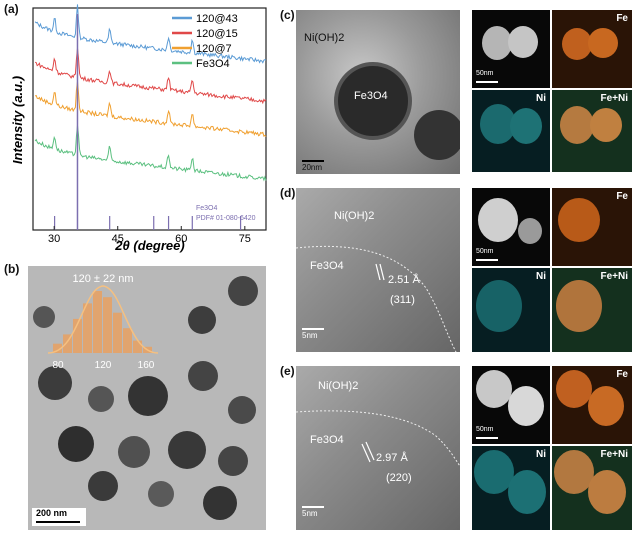 This screenshot has width=642, height=536. Describe the element at coordinates (378, 448) in the screenshot. I see `hrtem-image-e: Ni(OH)2 Fe3O4 2.97 Å (220) 5nm` at that location.